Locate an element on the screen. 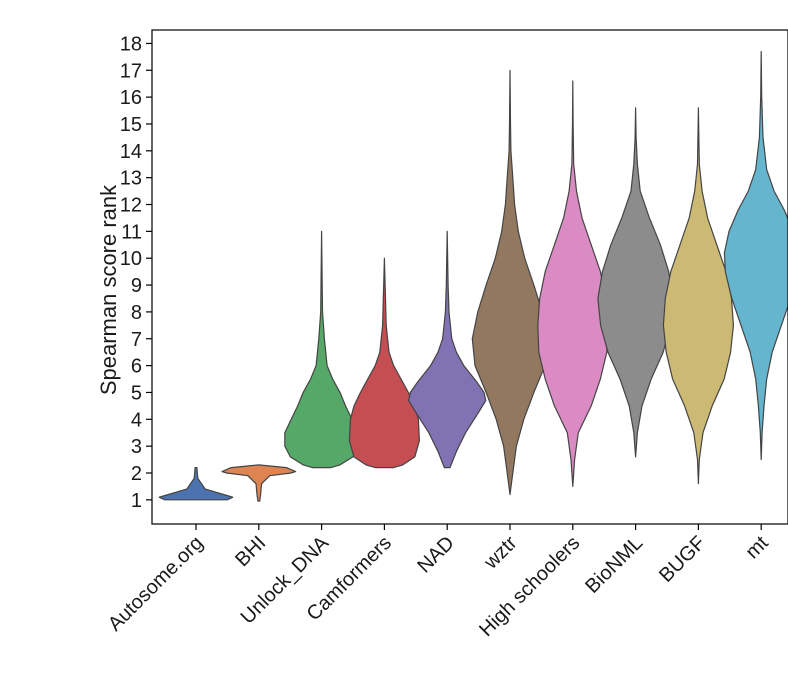 Image resolution: width=788 pixels, height=694 pixels. violin-bhi is located at coordinates (259, 483).